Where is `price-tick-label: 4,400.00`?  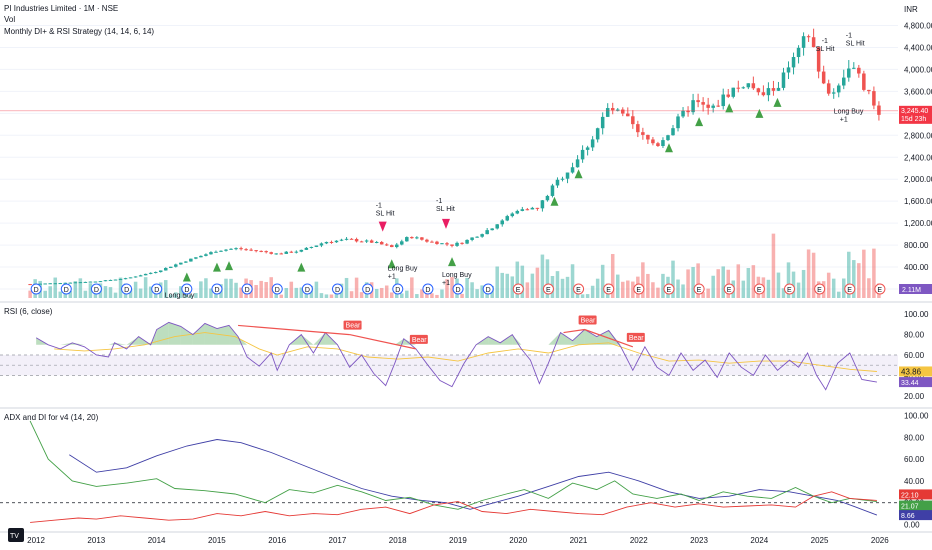 price-tick-label: 4,400.00 is located at coordinates (918, 47).